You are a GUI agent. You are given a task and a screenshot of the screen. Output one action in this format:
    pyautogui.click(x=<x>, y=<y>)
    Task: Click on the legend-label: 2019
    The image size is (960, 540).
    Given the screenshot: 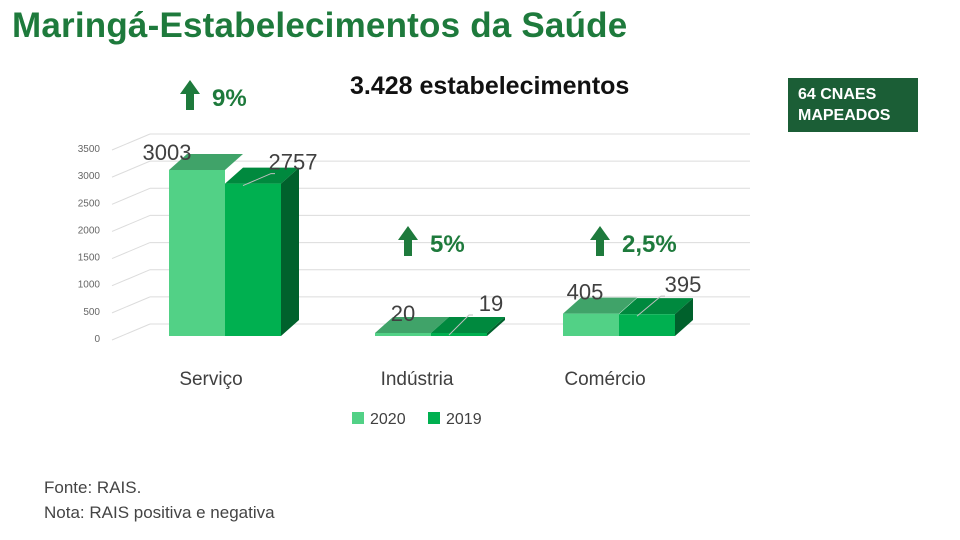 What is the action you would take?
    pyautogui.click(x=464, y=419)
    